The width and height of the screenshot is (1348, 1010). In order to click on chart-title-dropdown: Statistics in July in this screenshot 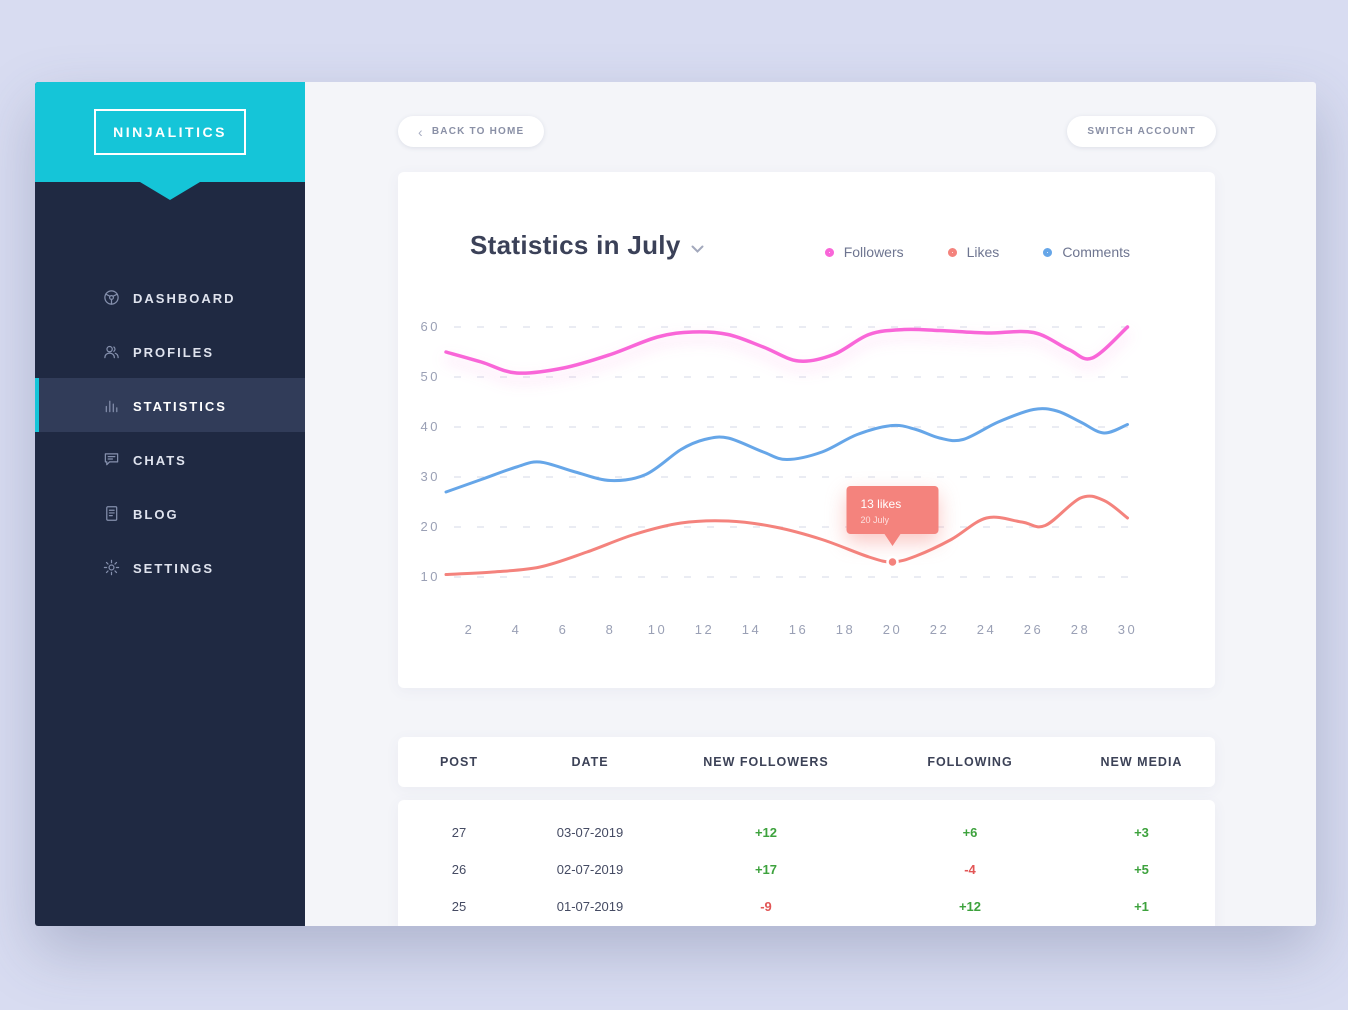, I will do `click(587, 245)`.